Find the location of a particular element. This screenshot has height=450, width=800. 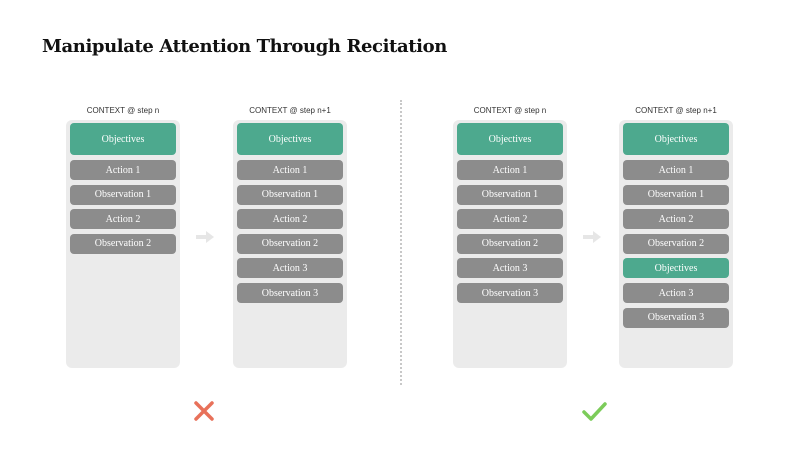

cross-icon is located at coordinates (204, 411).